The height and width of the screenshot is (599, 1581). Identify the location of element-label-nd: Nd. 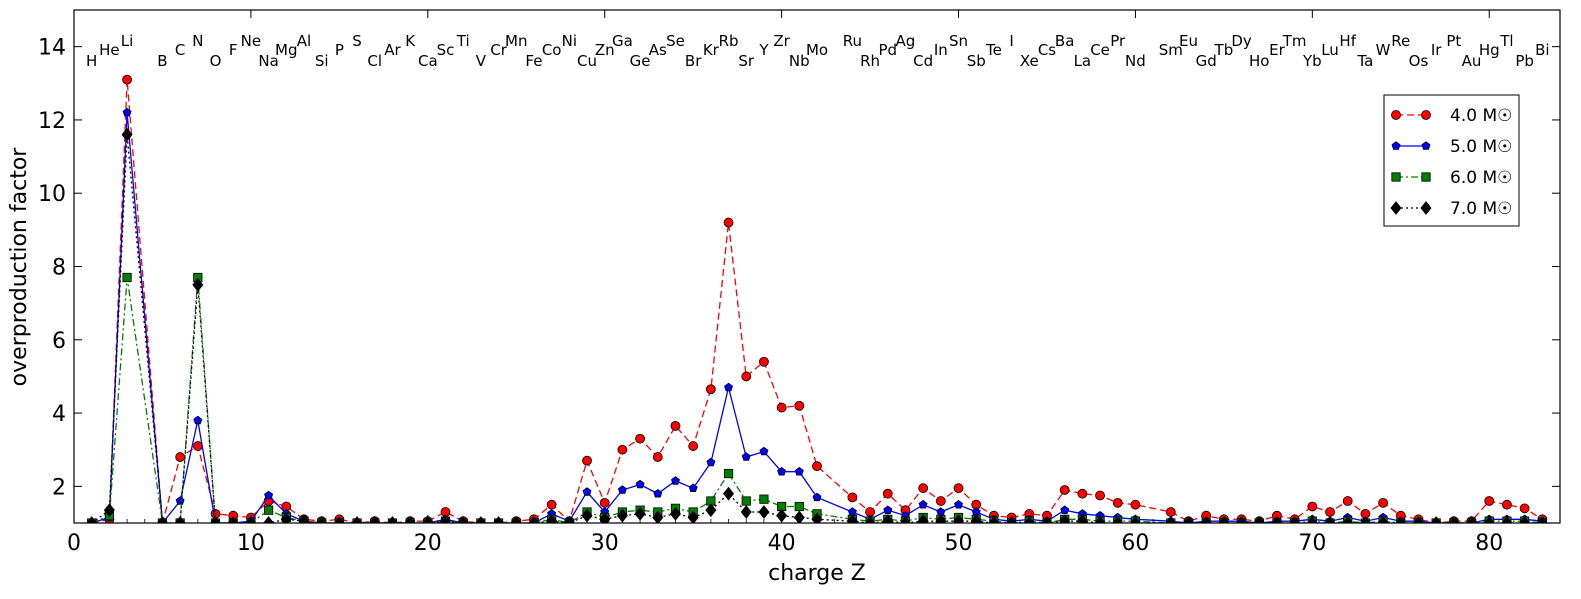
(1135, 61).